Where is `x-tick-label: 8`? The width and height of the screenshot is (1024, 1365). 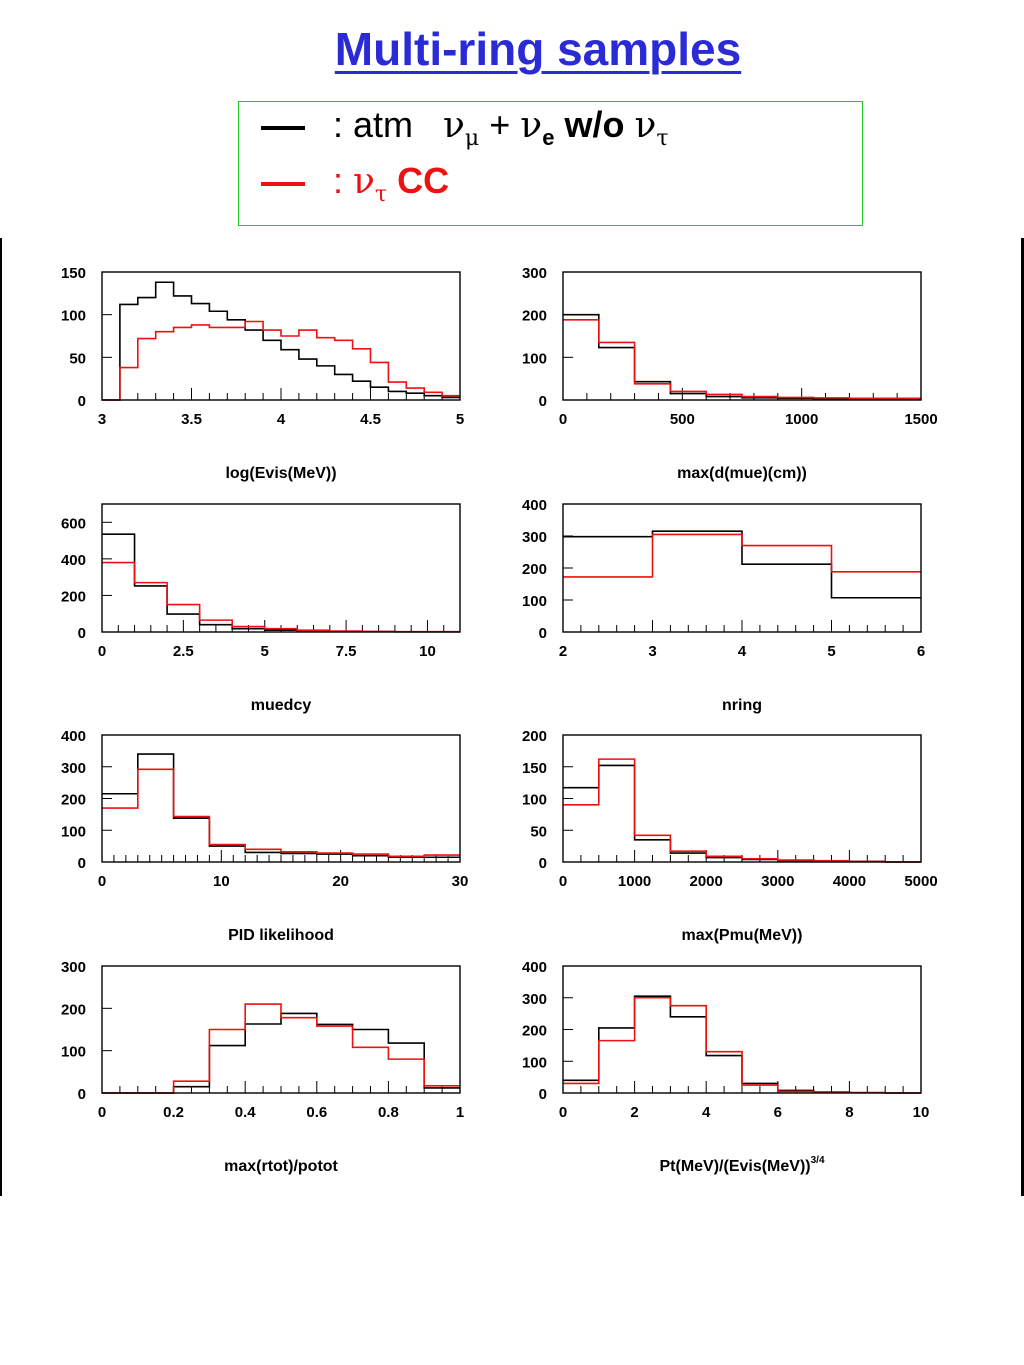
x-tick-label: 8 is located at coordinates (849, 1112).